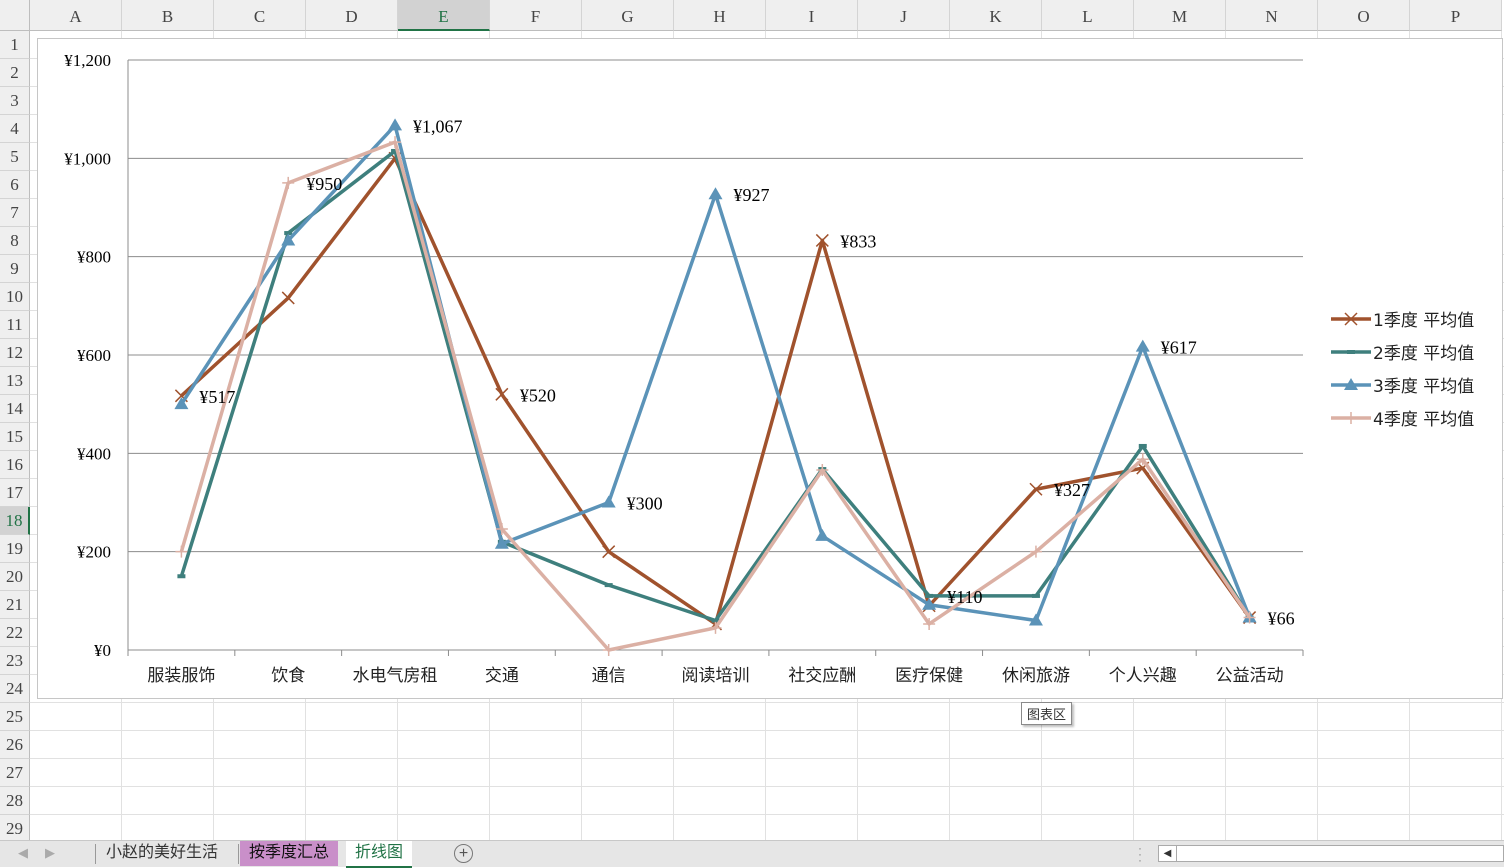 This screenshot has width=1504, height=868. I want to click on x-tick-label: 社交应酬, so click(822, 676).